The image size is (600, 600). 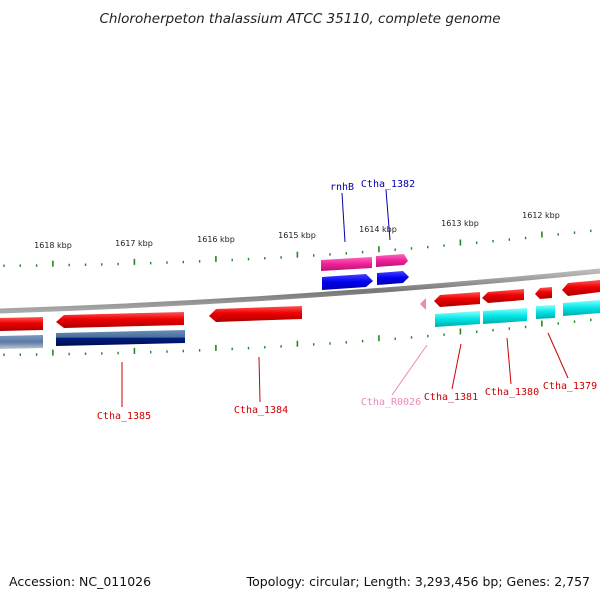 I want to click on gene-segment-right, so click(x=581, y=288).